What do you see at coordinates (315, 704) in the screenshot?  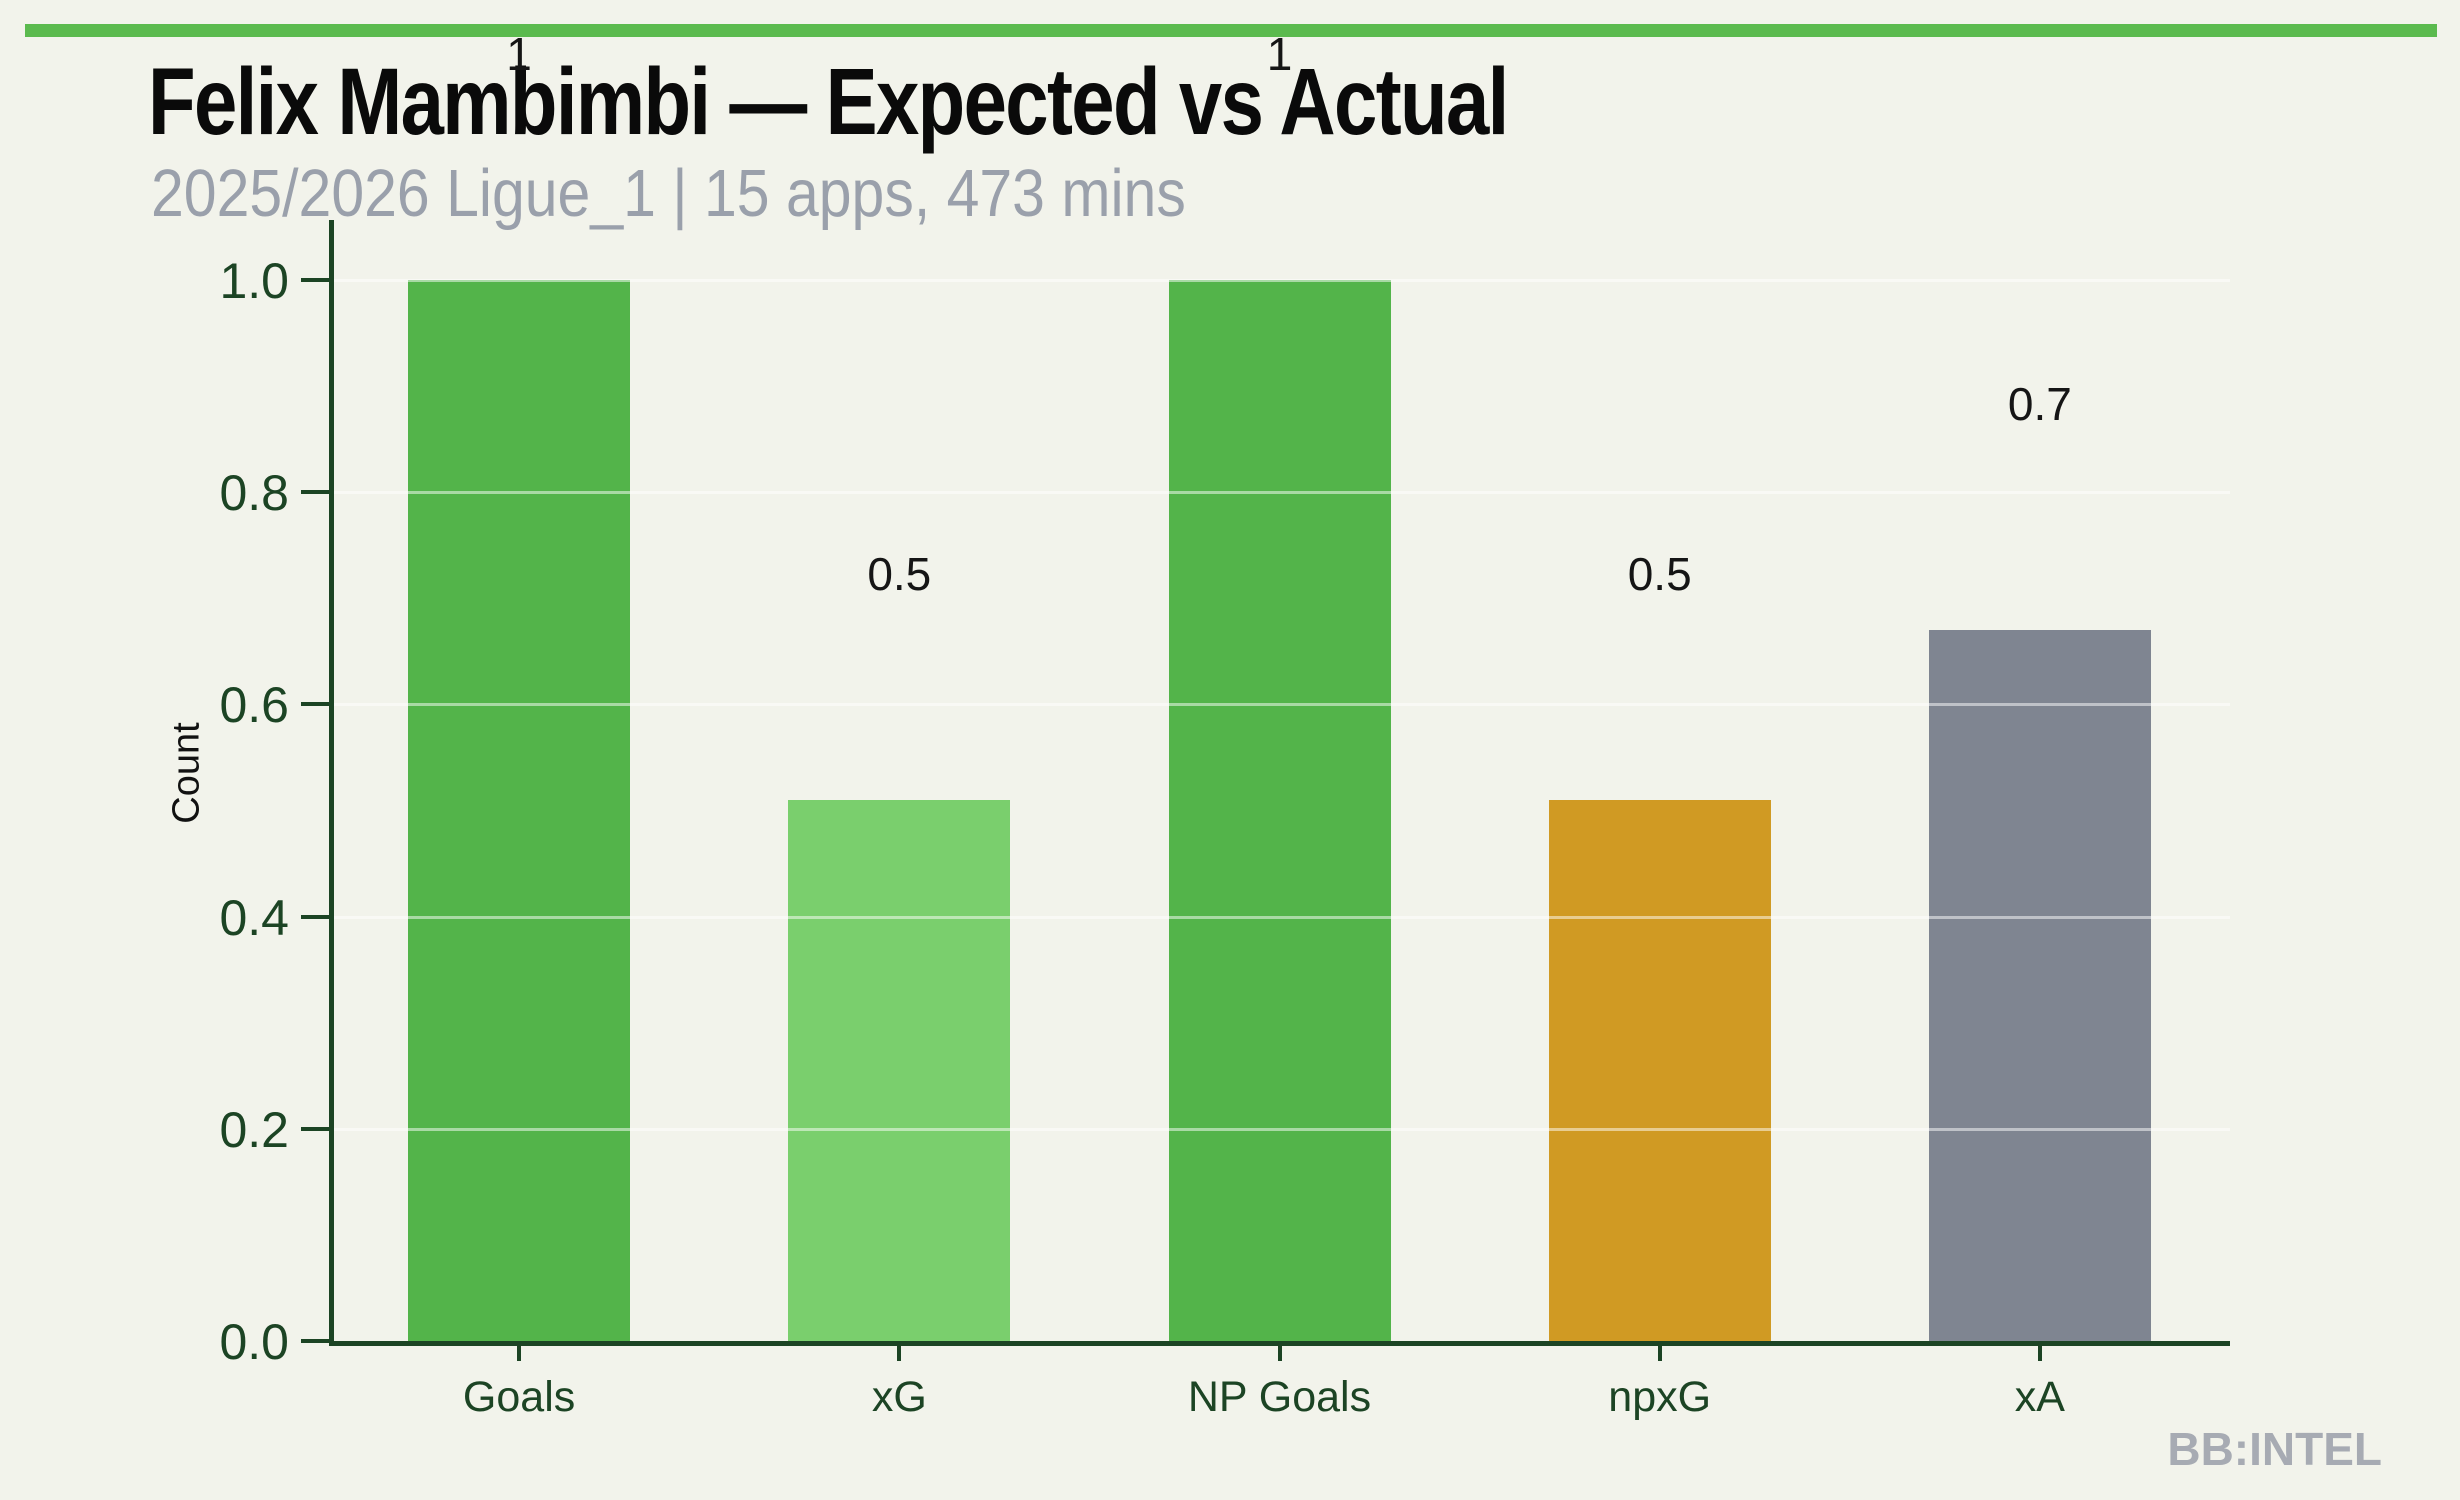 I see `y-tick-mark-0.6` at bounding box center [315, 704].